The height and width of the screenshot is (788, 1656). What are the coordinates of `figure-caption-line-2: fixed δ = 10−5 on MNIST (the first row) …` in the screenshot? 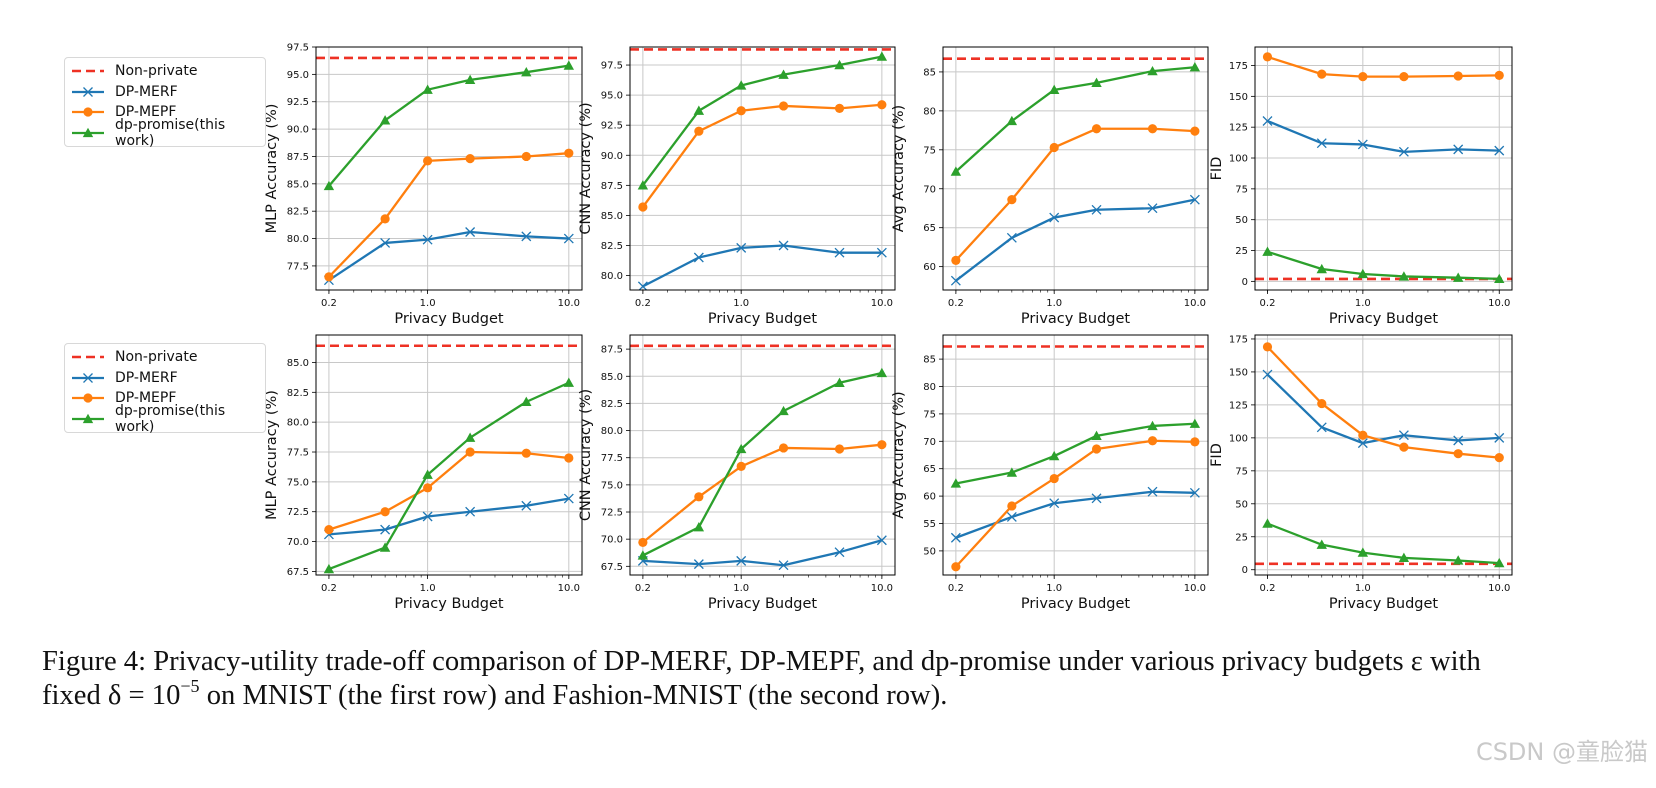 It's located at (495, 694).